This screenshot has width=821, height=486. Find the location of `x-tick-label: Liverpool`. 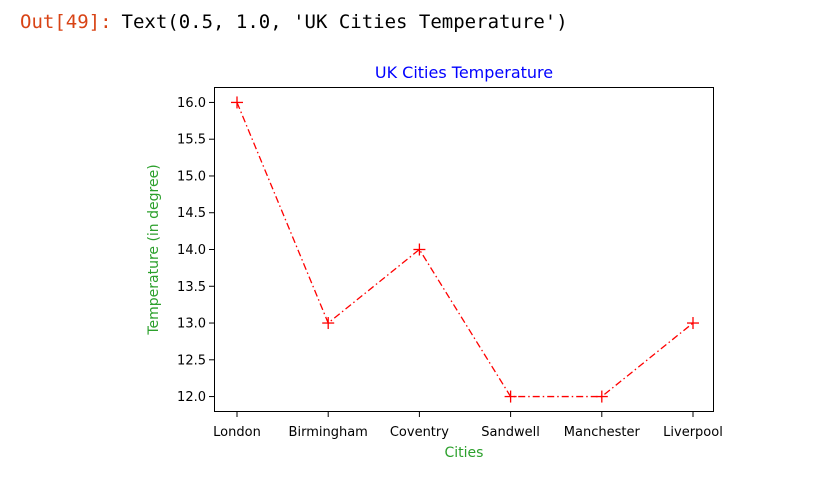

x-tick-label: Liverpool is located at coordinates (693, 432).